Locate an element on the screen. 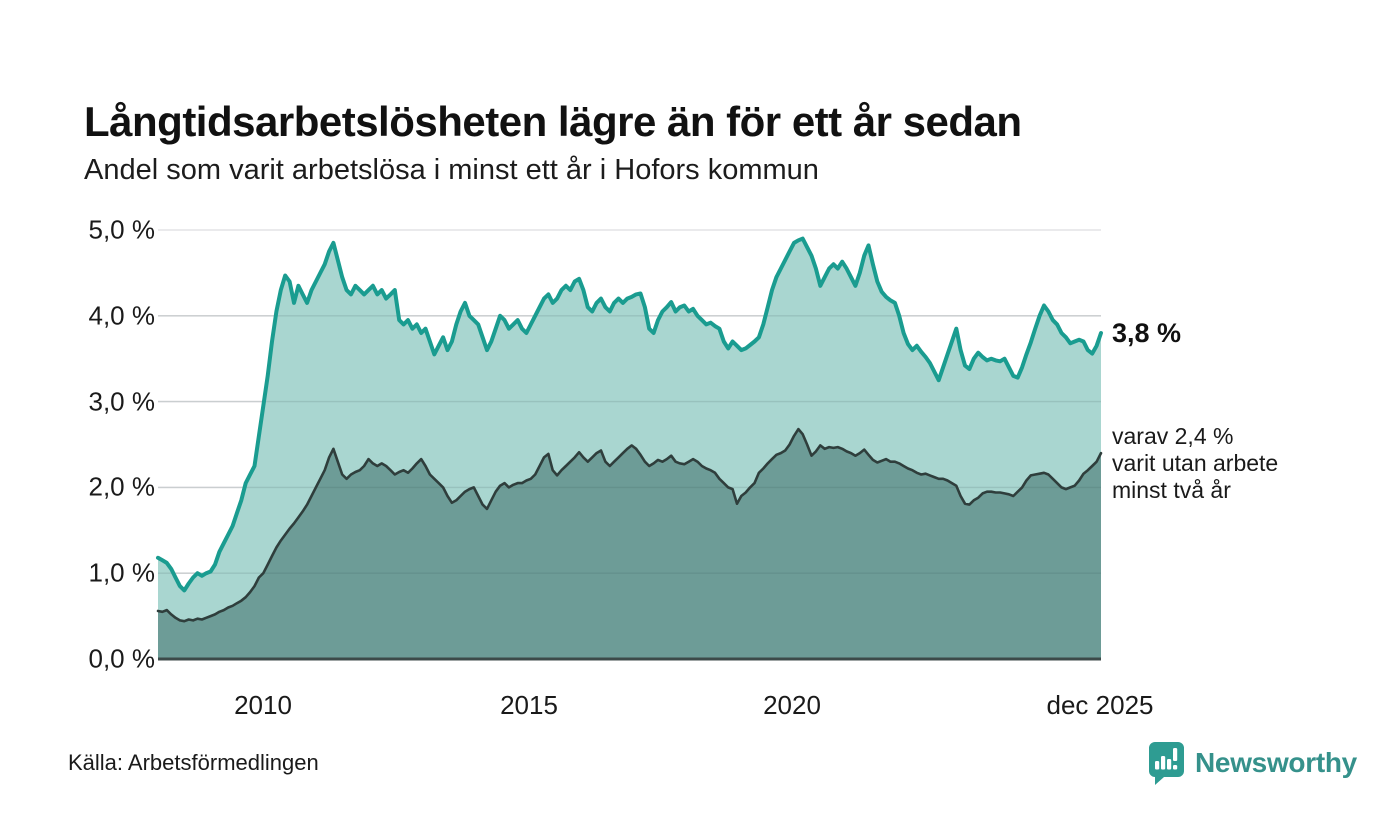  y-tick-label: 3,0 % is located at coordinates (122, 401).